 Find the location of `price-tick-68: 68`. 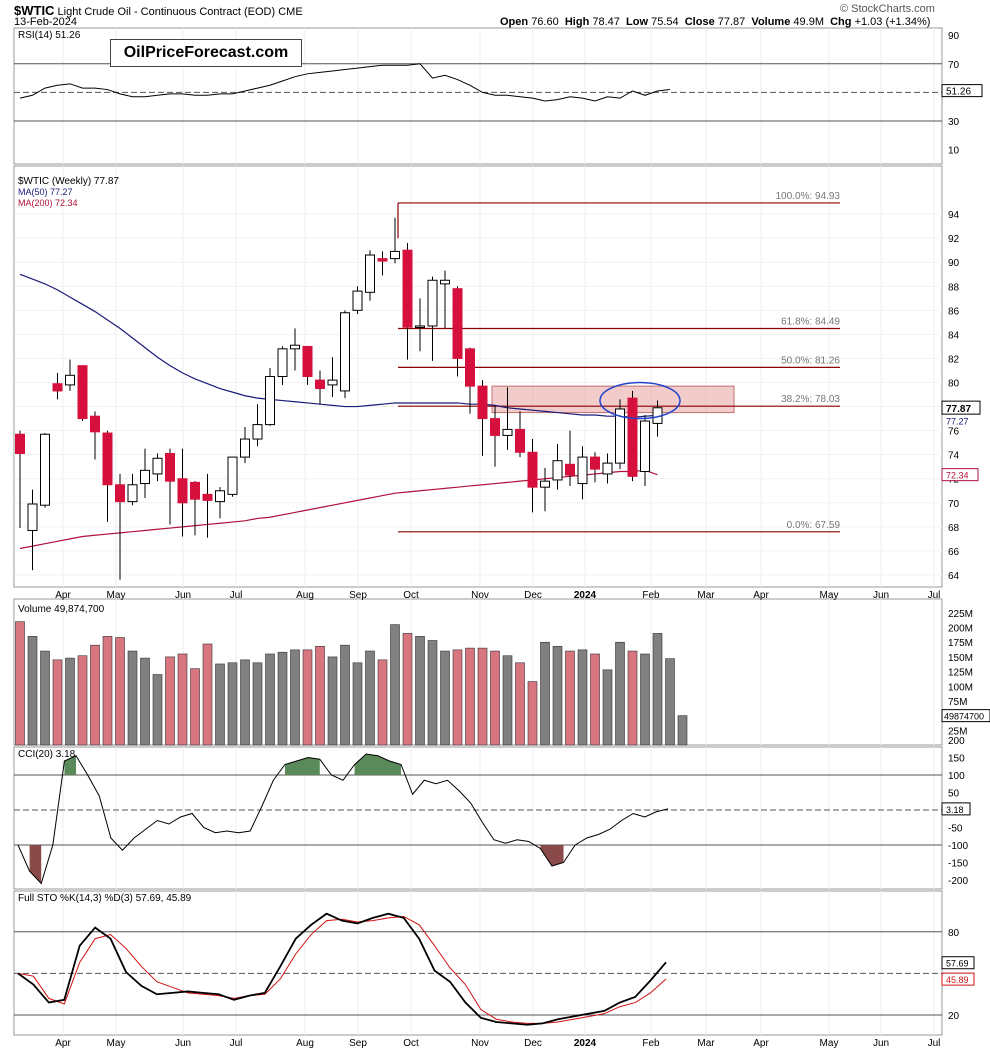

price-tick-68: 68 is located at coordinates (954, 528).